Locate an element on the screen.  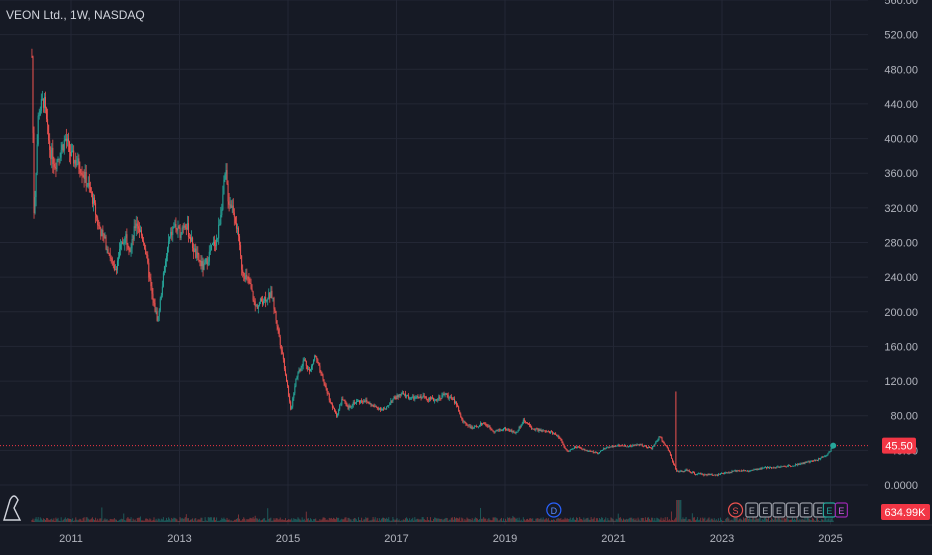
y-tick-label: 120.00 is located at coordinates (901, 382).